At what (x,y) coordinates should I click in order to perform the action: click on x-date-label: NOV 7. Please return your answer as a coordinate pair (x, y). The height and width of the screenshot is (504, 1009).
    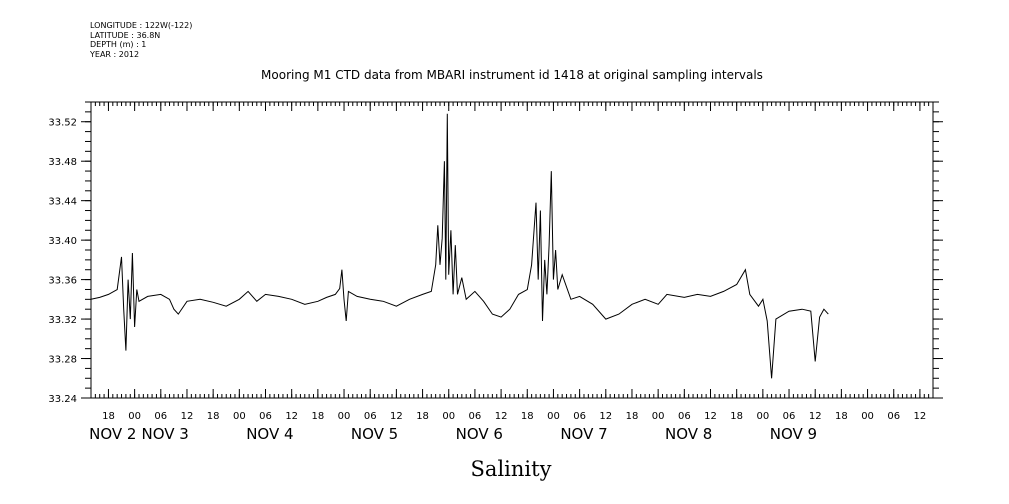
    Looking at the image, I should click on (583, 434).